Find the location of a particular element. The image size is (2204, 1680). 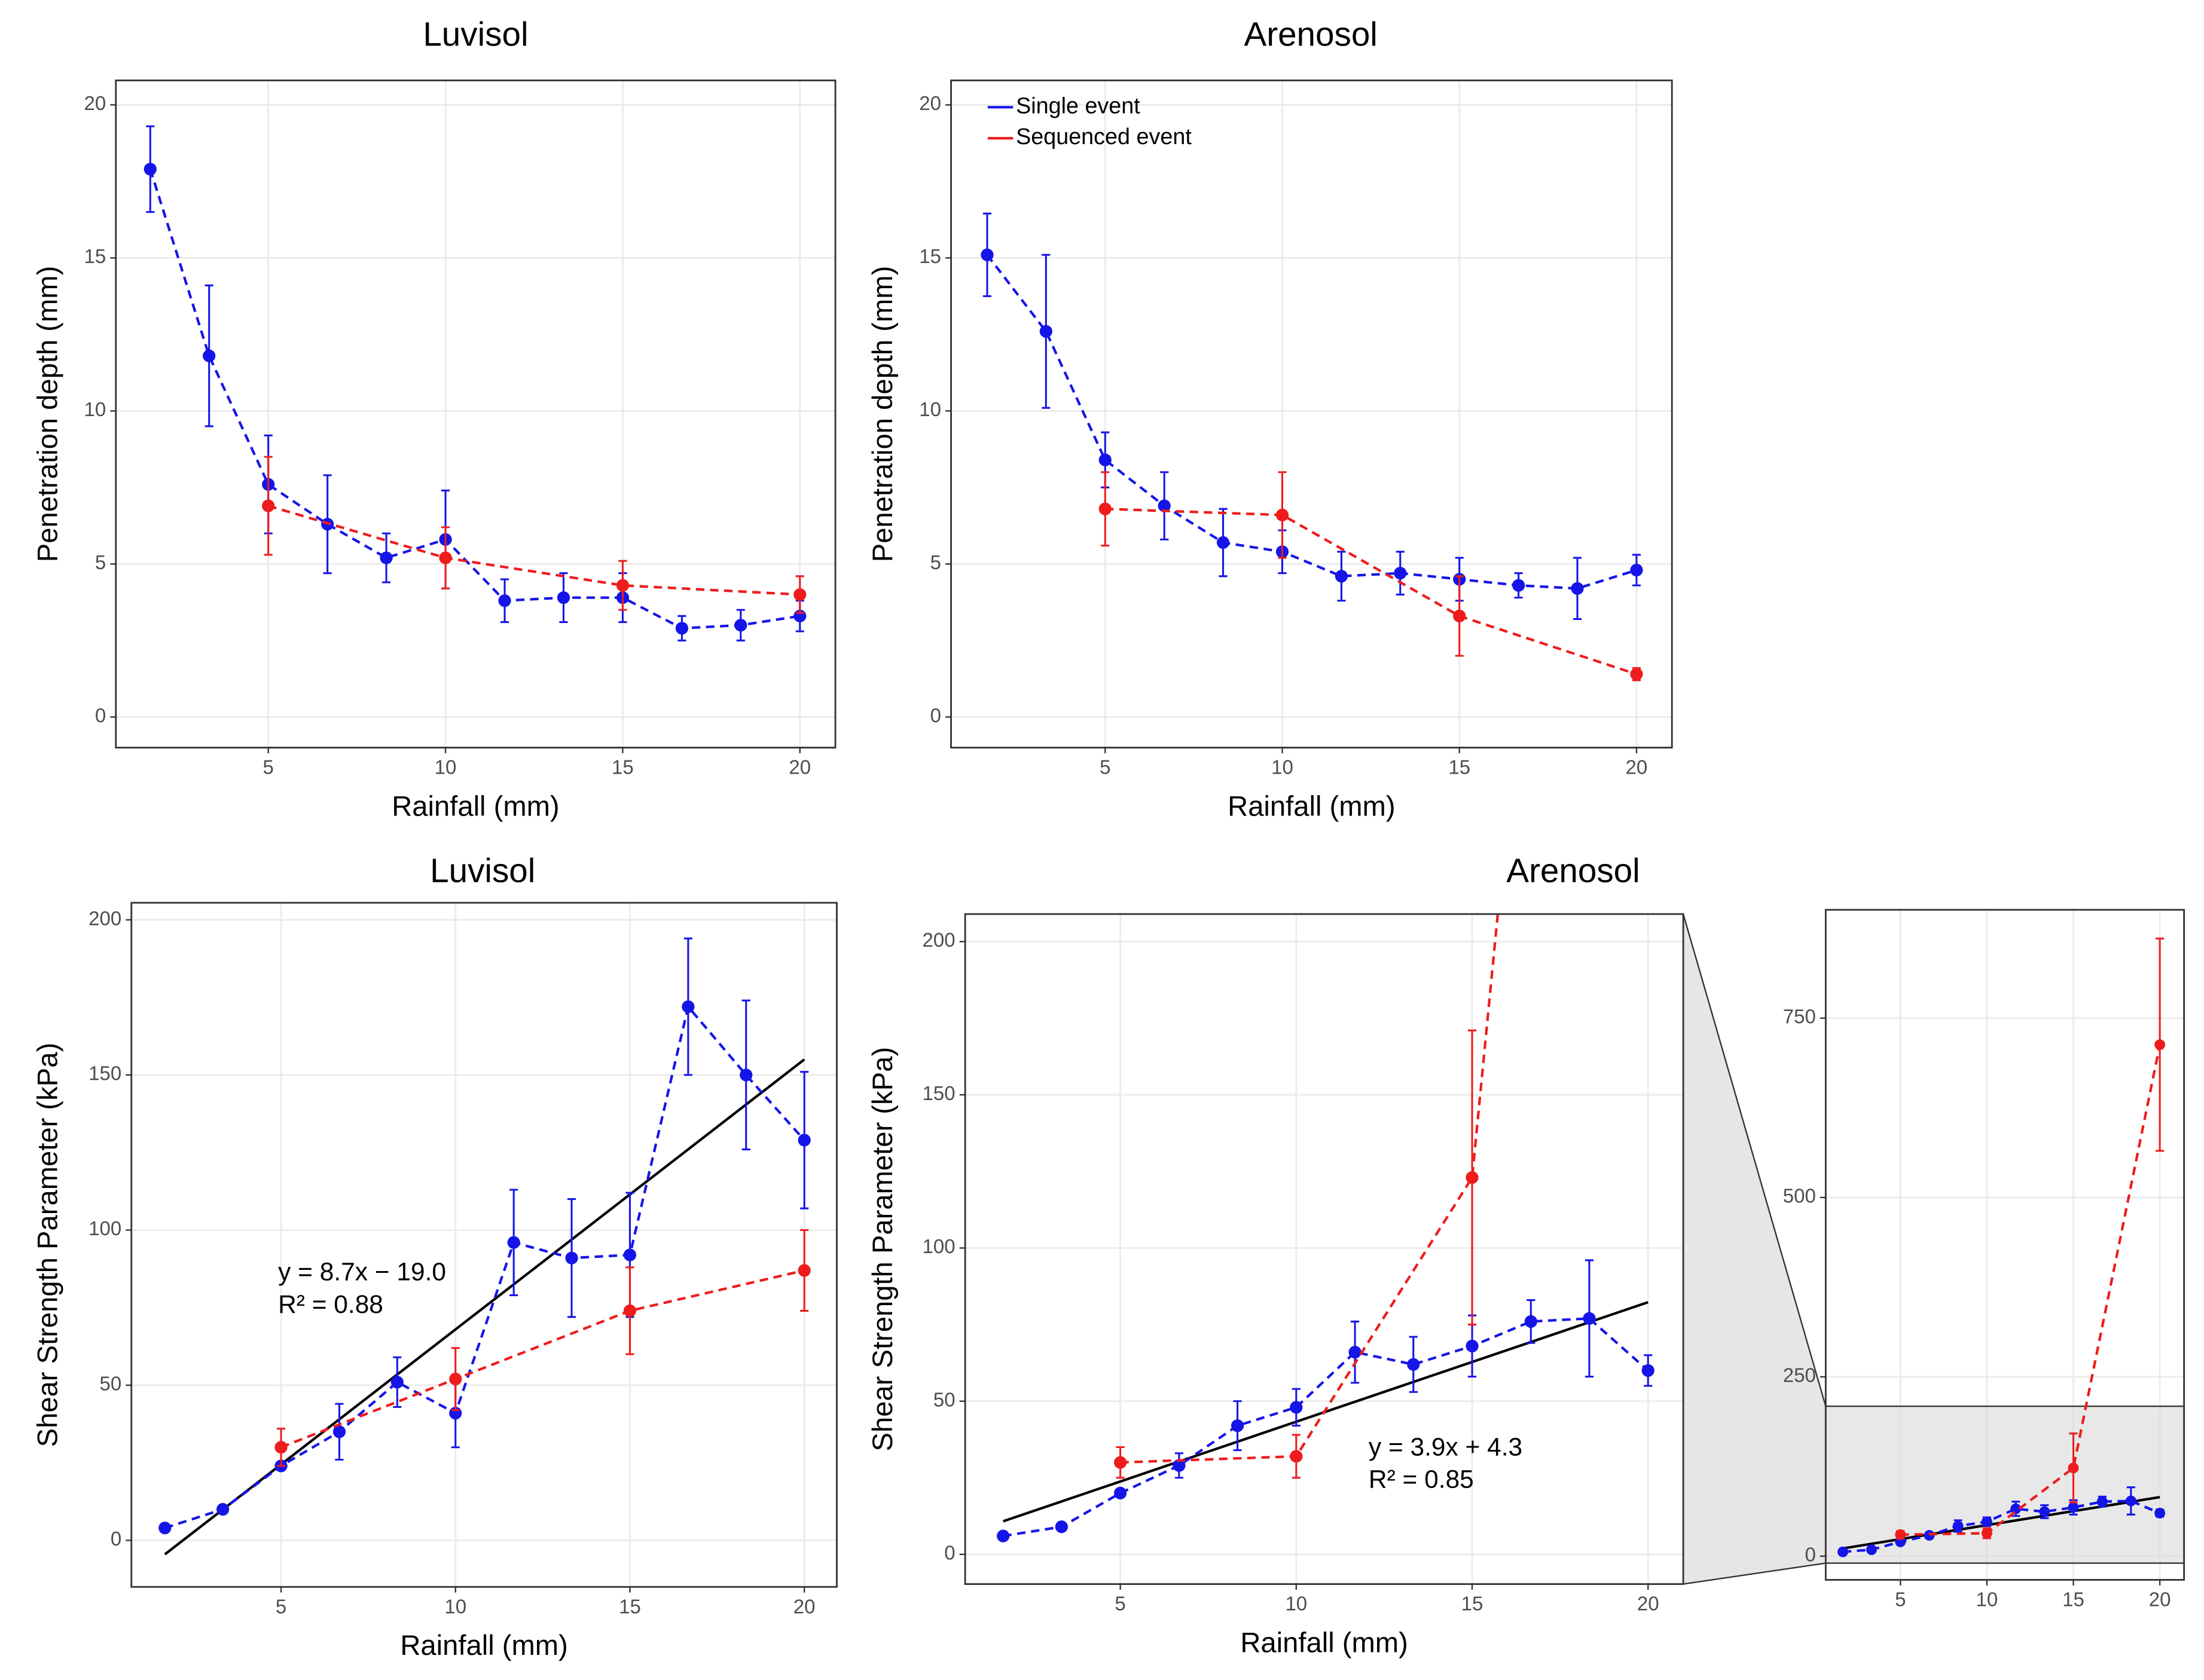

y-tick-label: 50 is located at coordinates (944, 1399).